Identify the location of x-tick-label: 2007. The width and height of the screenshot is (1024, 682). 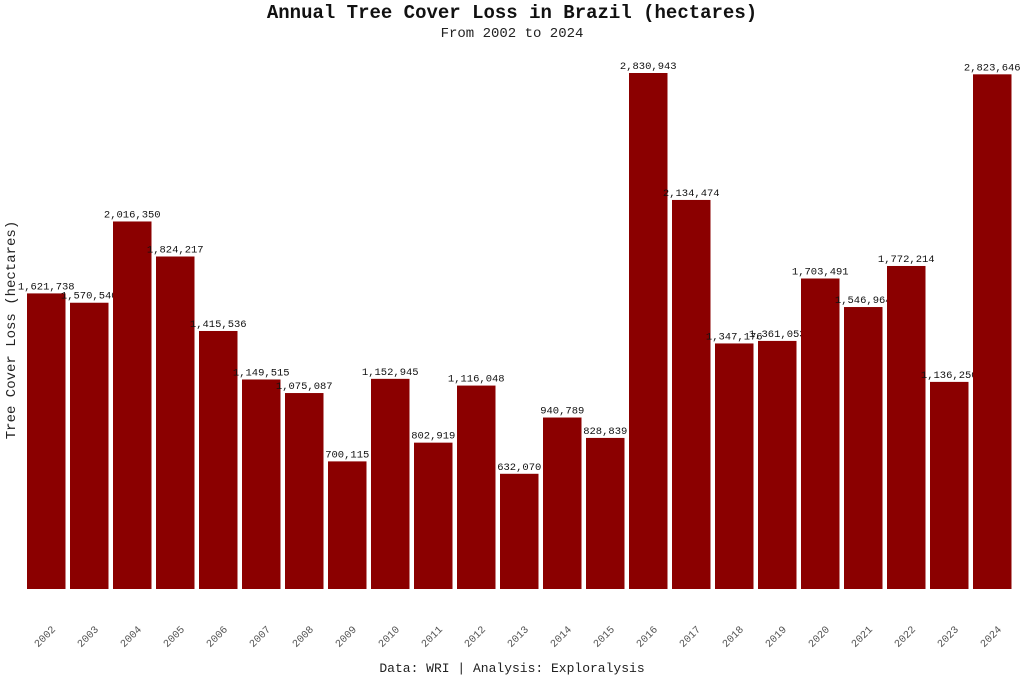
(261, 637).